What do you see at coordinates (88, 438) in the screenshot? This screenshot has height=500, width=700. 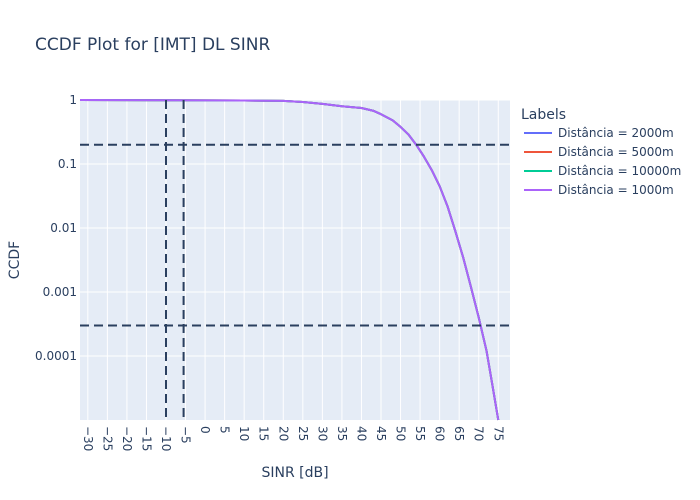 I see `x-tick-label: −30` at bounding box center [88, 438].